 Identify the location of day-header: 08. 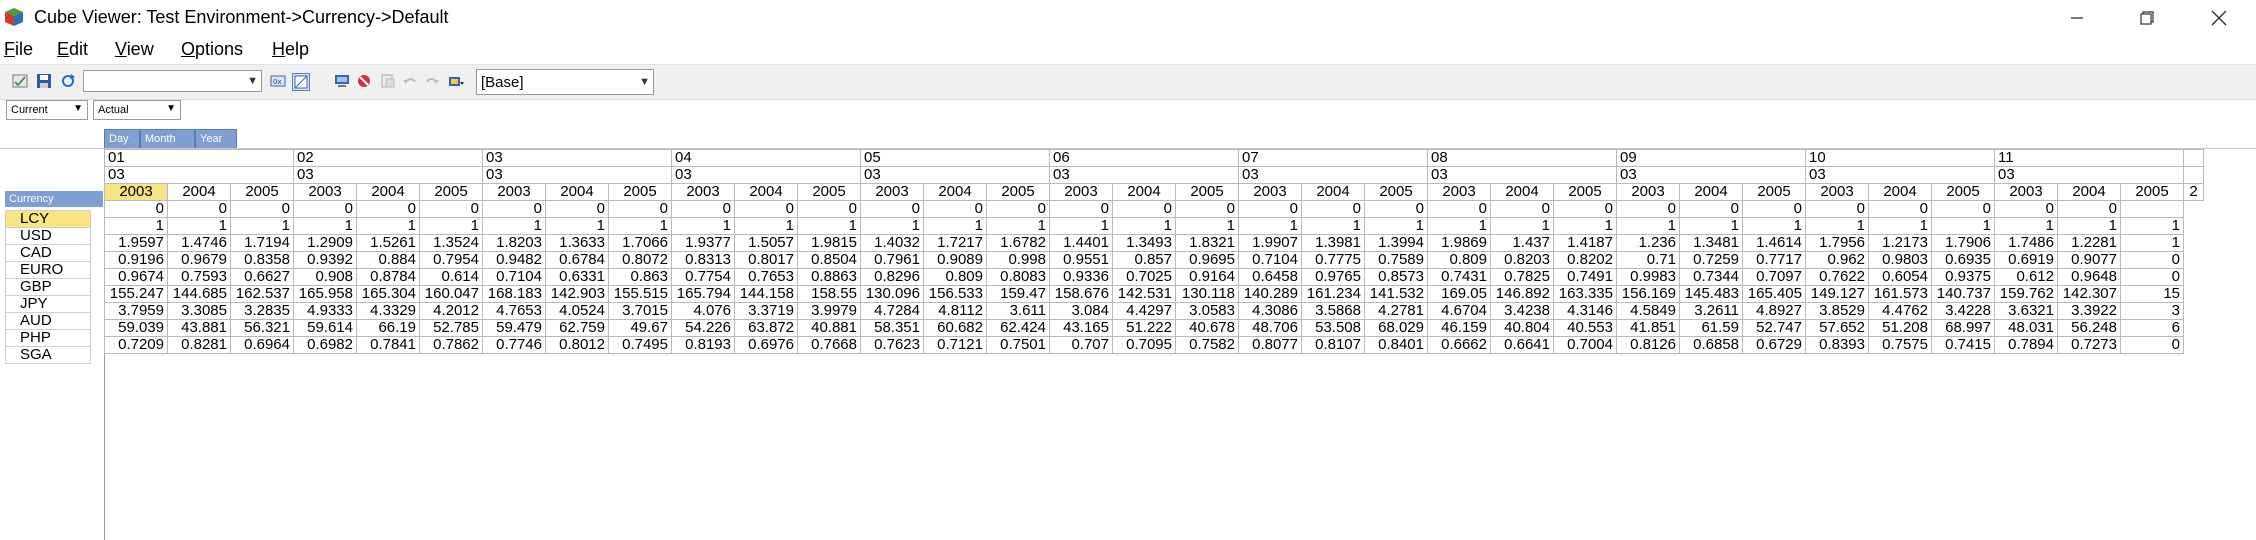
(1522, 158).